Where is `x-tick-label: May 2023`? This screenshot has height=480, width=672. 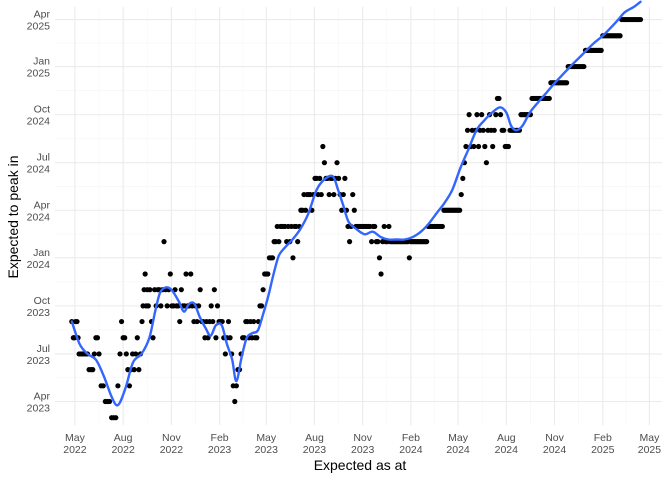 x-tick-label: May 2023 is located at coordinates (267, 444).